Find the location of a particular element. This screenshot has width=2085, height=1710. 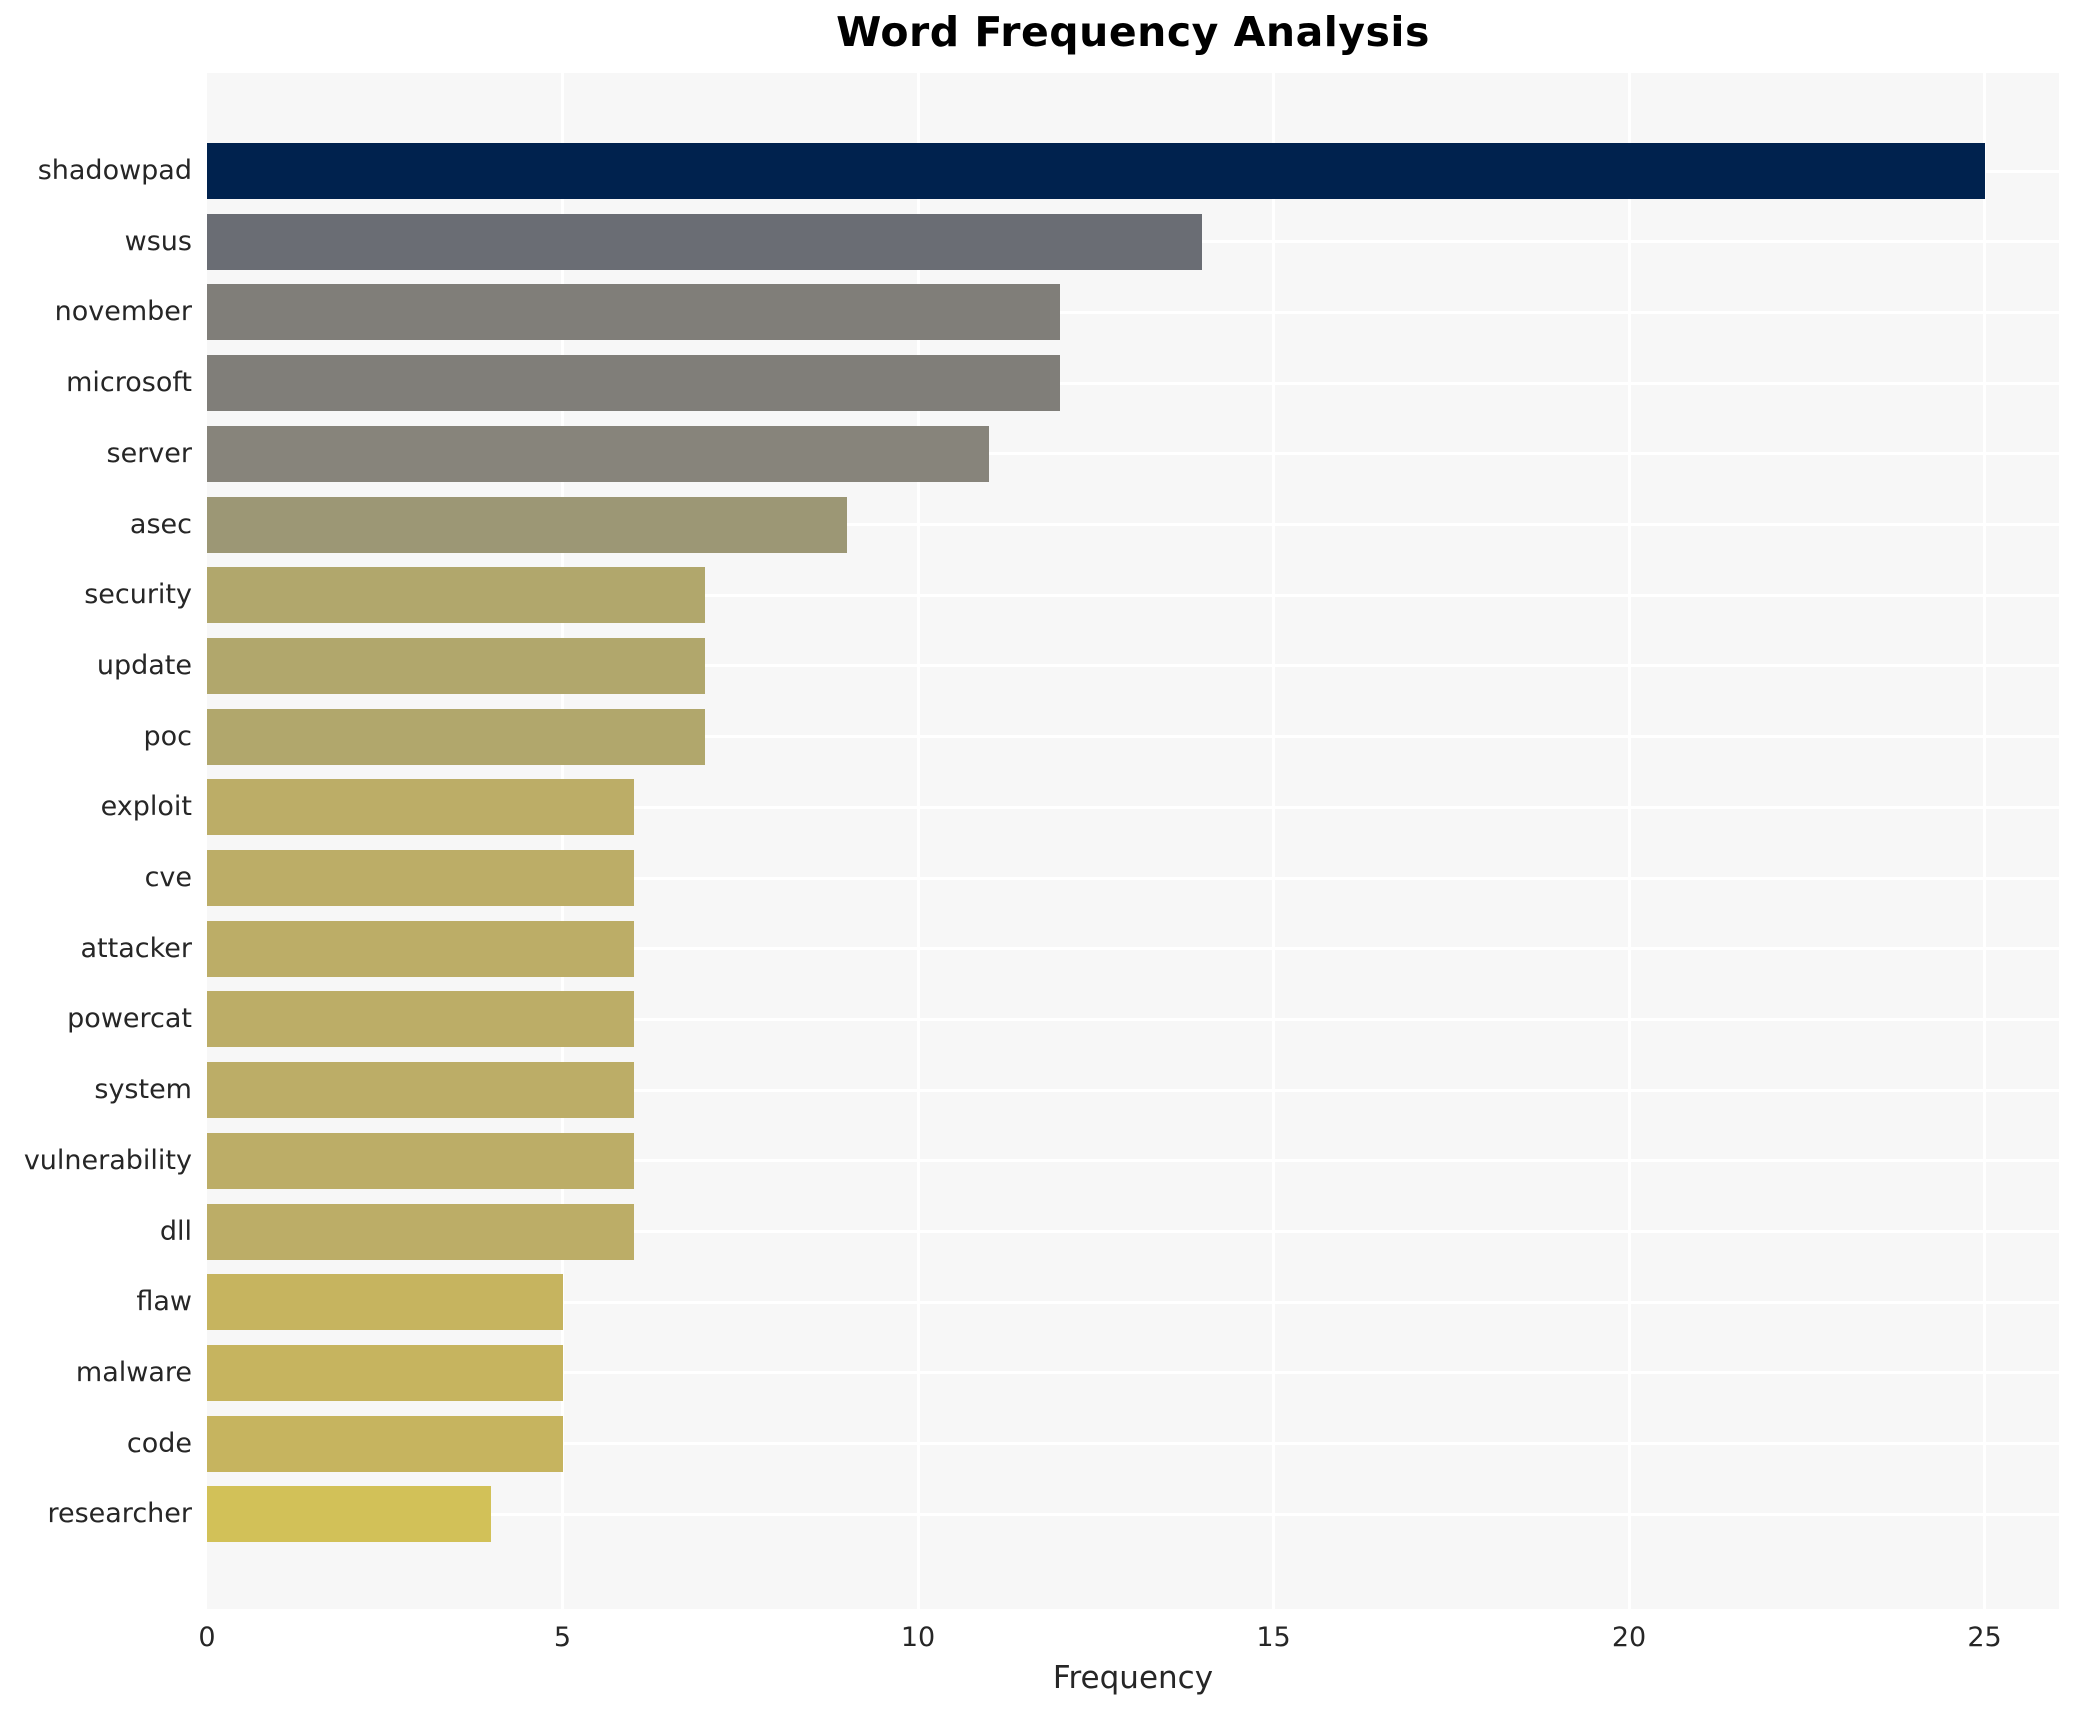

bar-attacker is located at coordinates (420, 948).